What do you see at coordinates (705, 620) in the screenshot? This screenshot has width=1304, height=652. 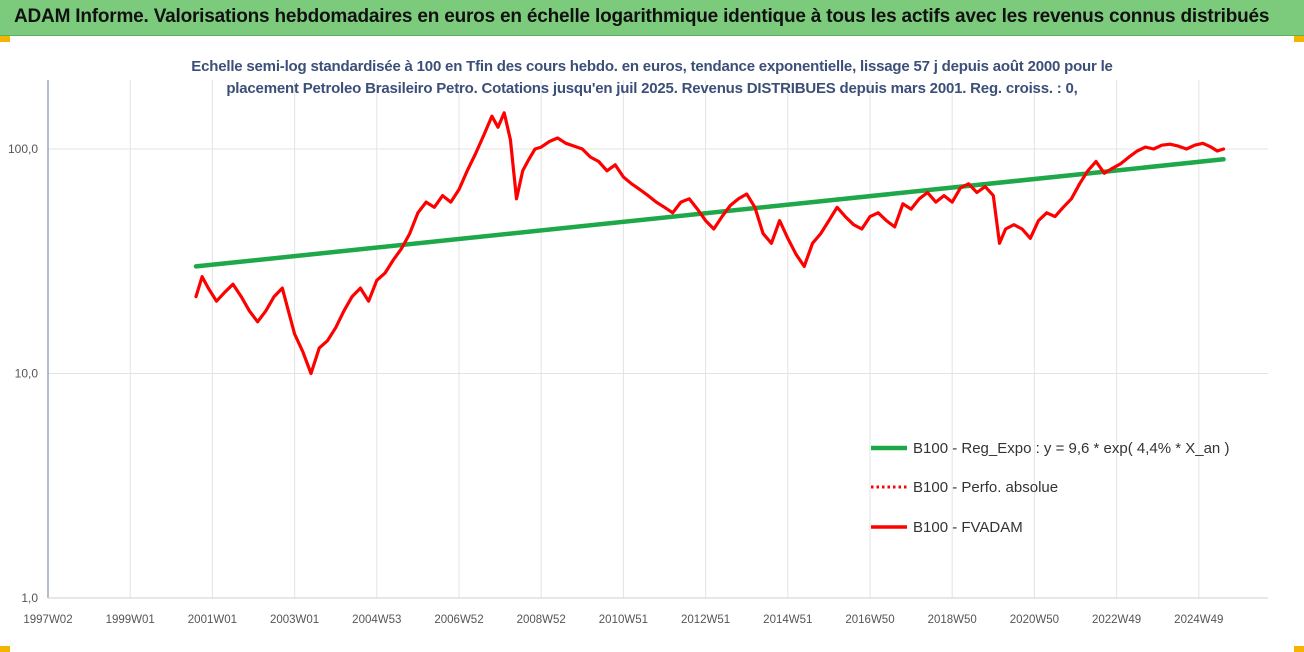 I see `x-tick-label: 2012W51` at bounding box center [705, 620].